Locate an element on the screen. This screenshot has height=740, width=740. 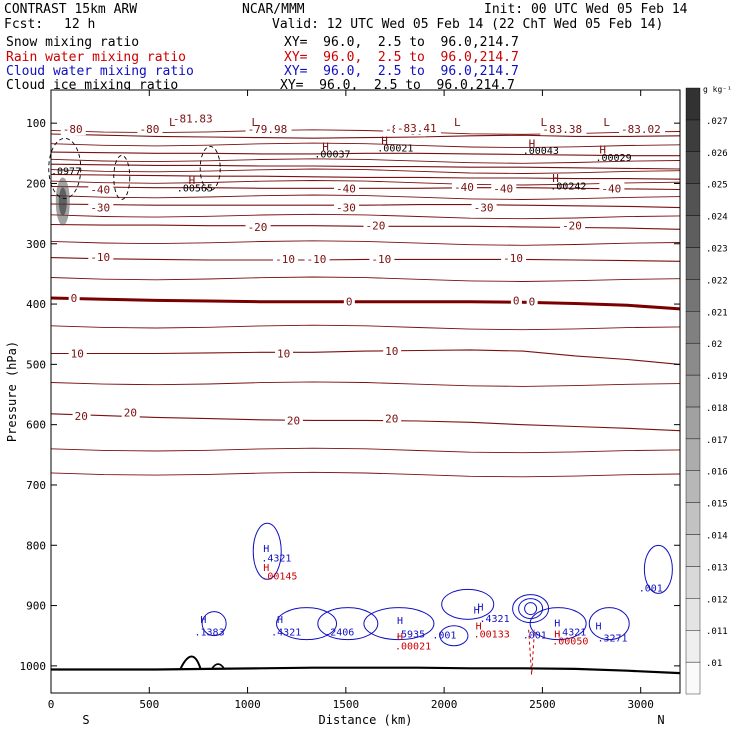
contour-label: -83.38 is located at coordinates (562, 129).